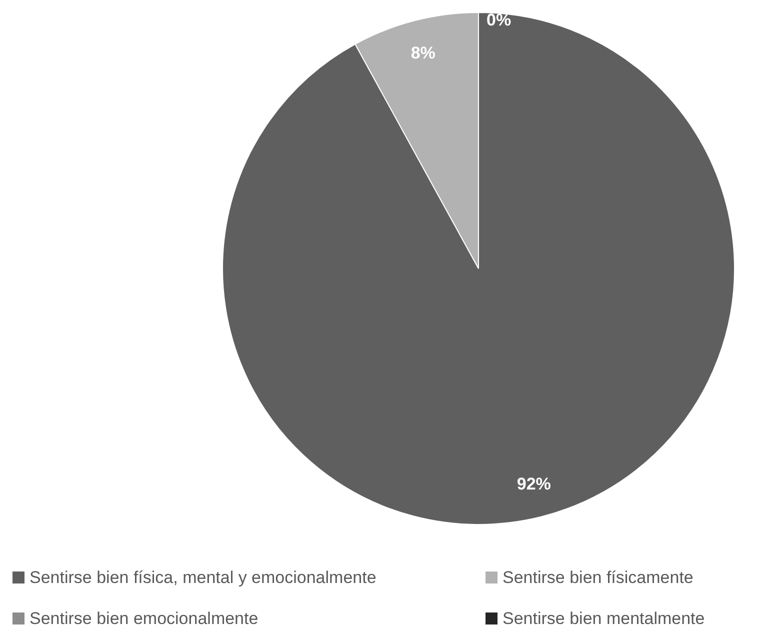 This screenshot has width=772, height=632. What do you see at coordinates (499, 20) in the screenshot?
I see `text: 0%` at bounding box center [499, 20].